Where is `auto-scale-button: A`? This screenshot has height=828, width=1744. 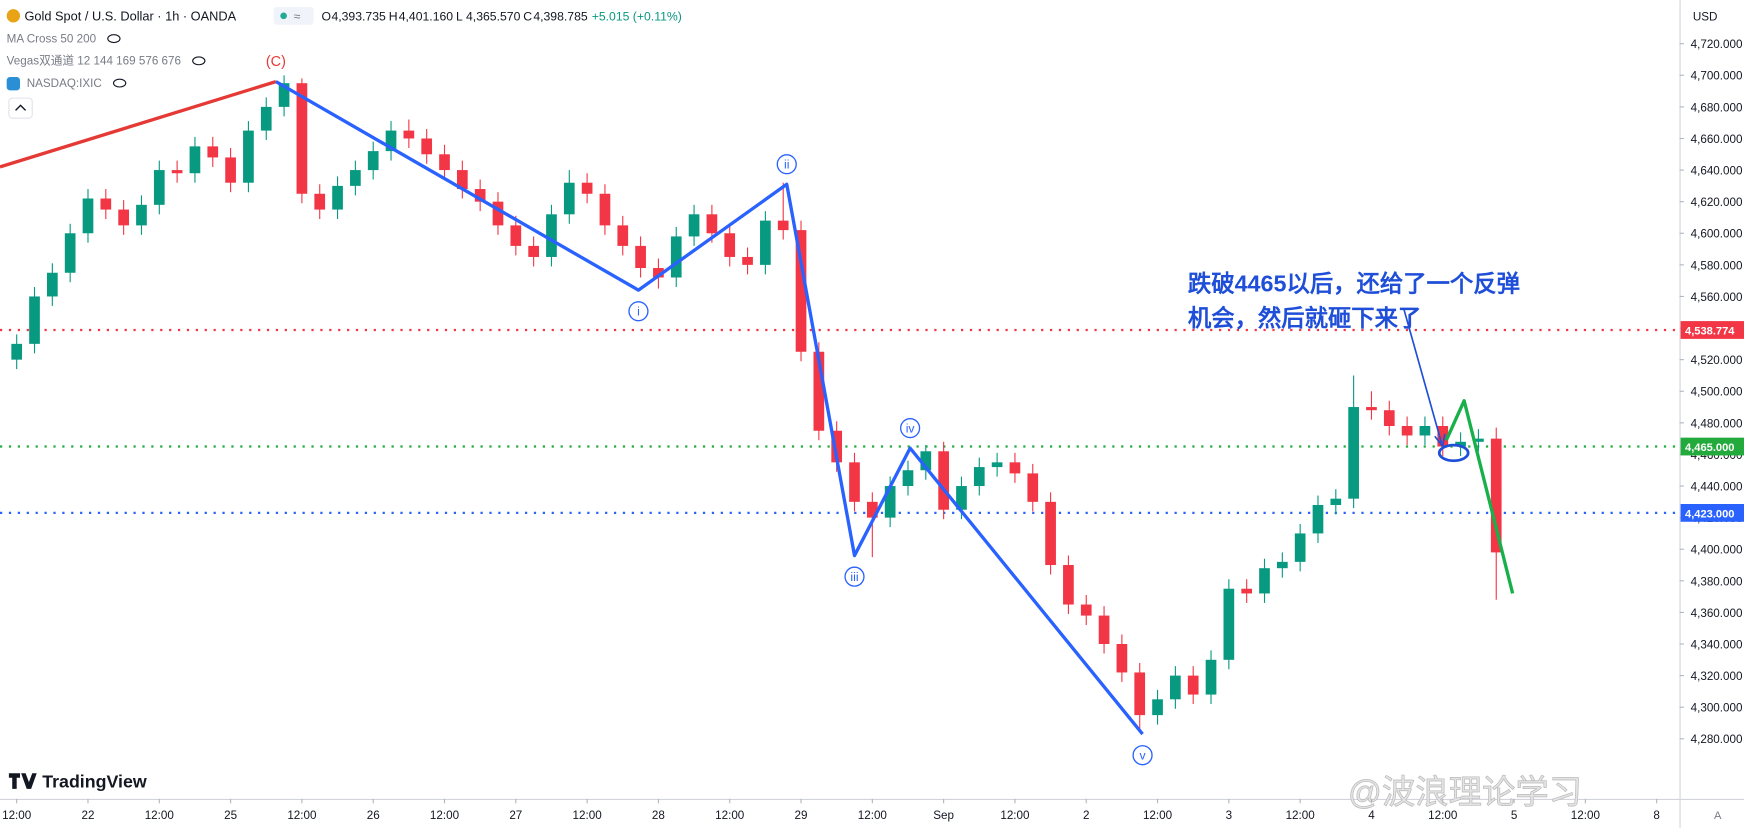 auto-scale-button: A is located at coordinates (1718, 816).